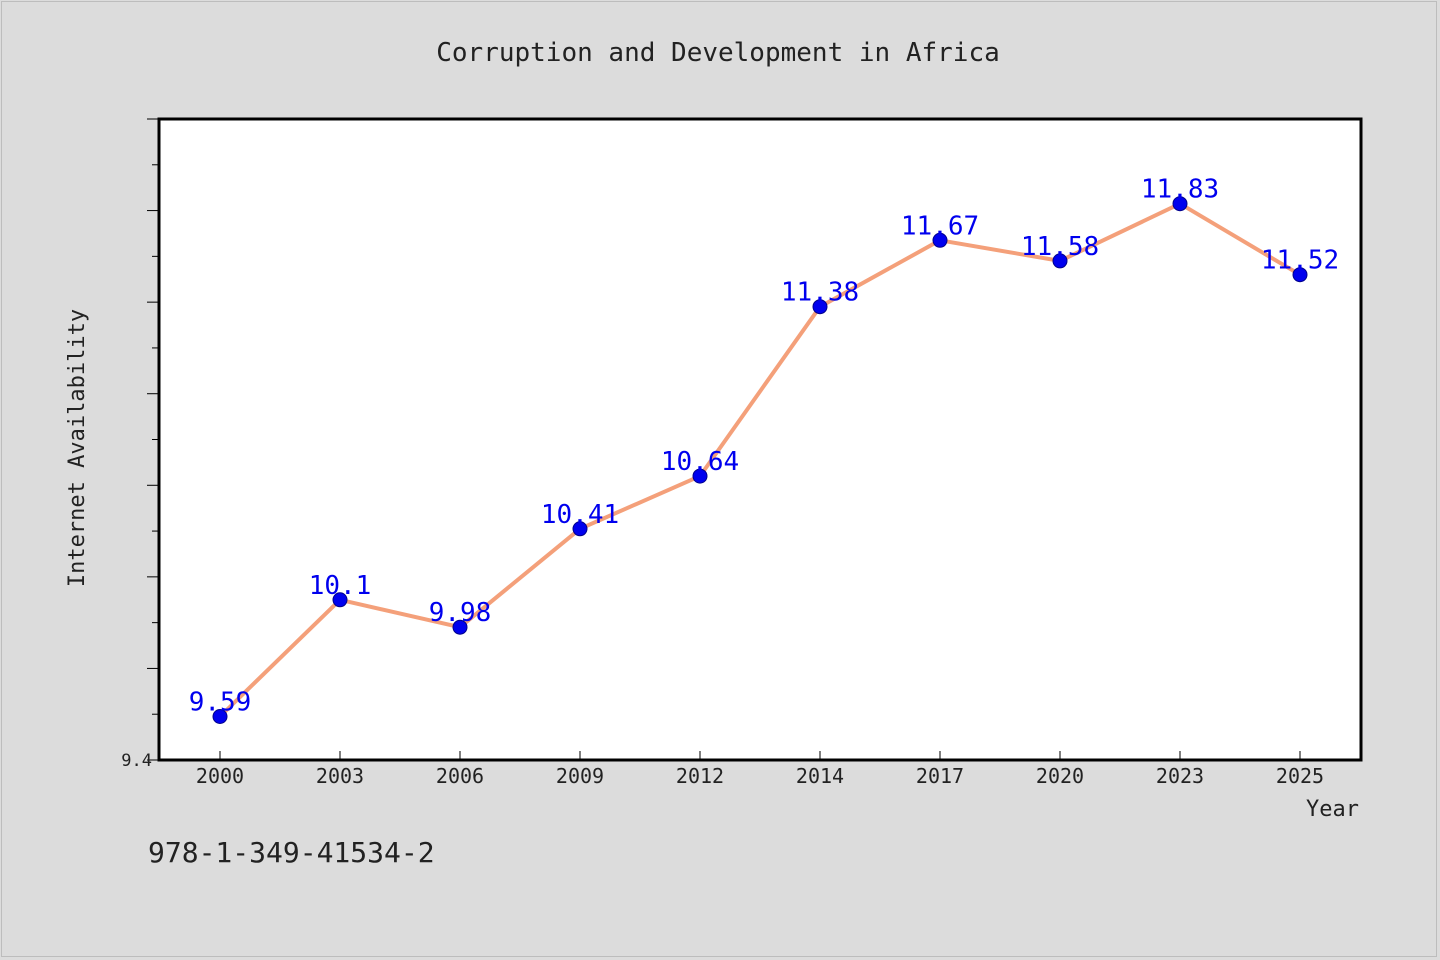  I want to click on data-label: 10.64, so click(700, 462).